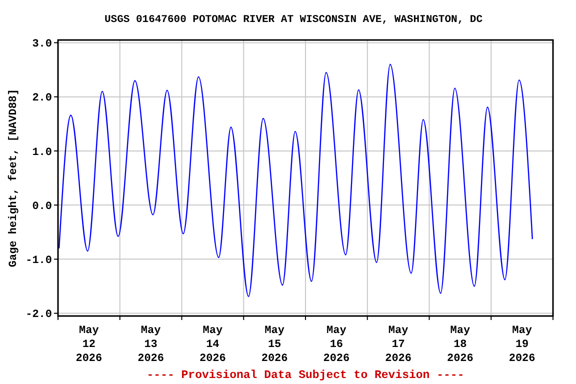 The image size is (576, 384). Describe the element at coordinates (42, 206) in the screenshot. I see `y-tick-label: 0.0` at that location.